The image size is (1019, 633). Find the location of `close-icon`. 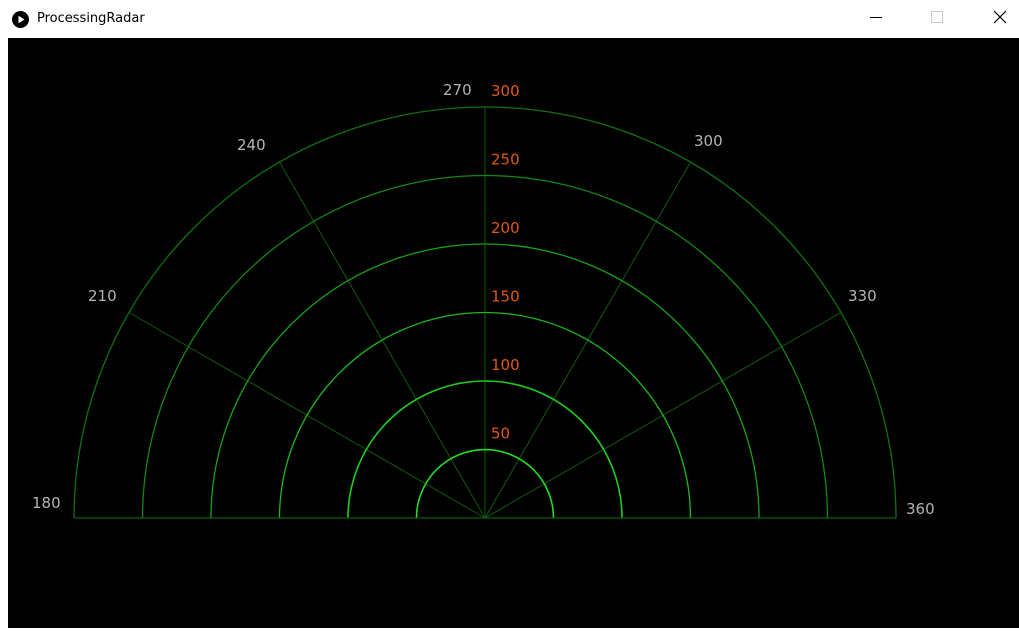

close-icon is located at coordinates (1000, 19).